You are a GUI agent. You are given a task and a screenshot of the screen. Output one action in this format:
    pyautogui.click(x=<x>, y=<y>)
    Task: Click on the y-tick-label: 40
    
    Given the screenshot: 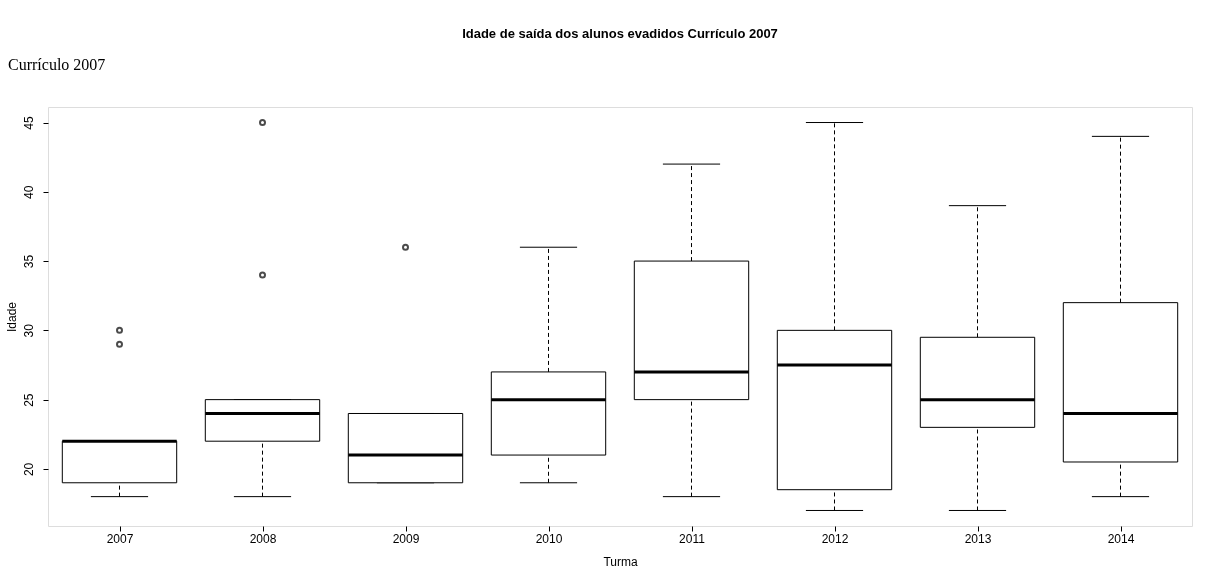 What is the action you would take?
    pyautogui.click(x=28, y=192)
    